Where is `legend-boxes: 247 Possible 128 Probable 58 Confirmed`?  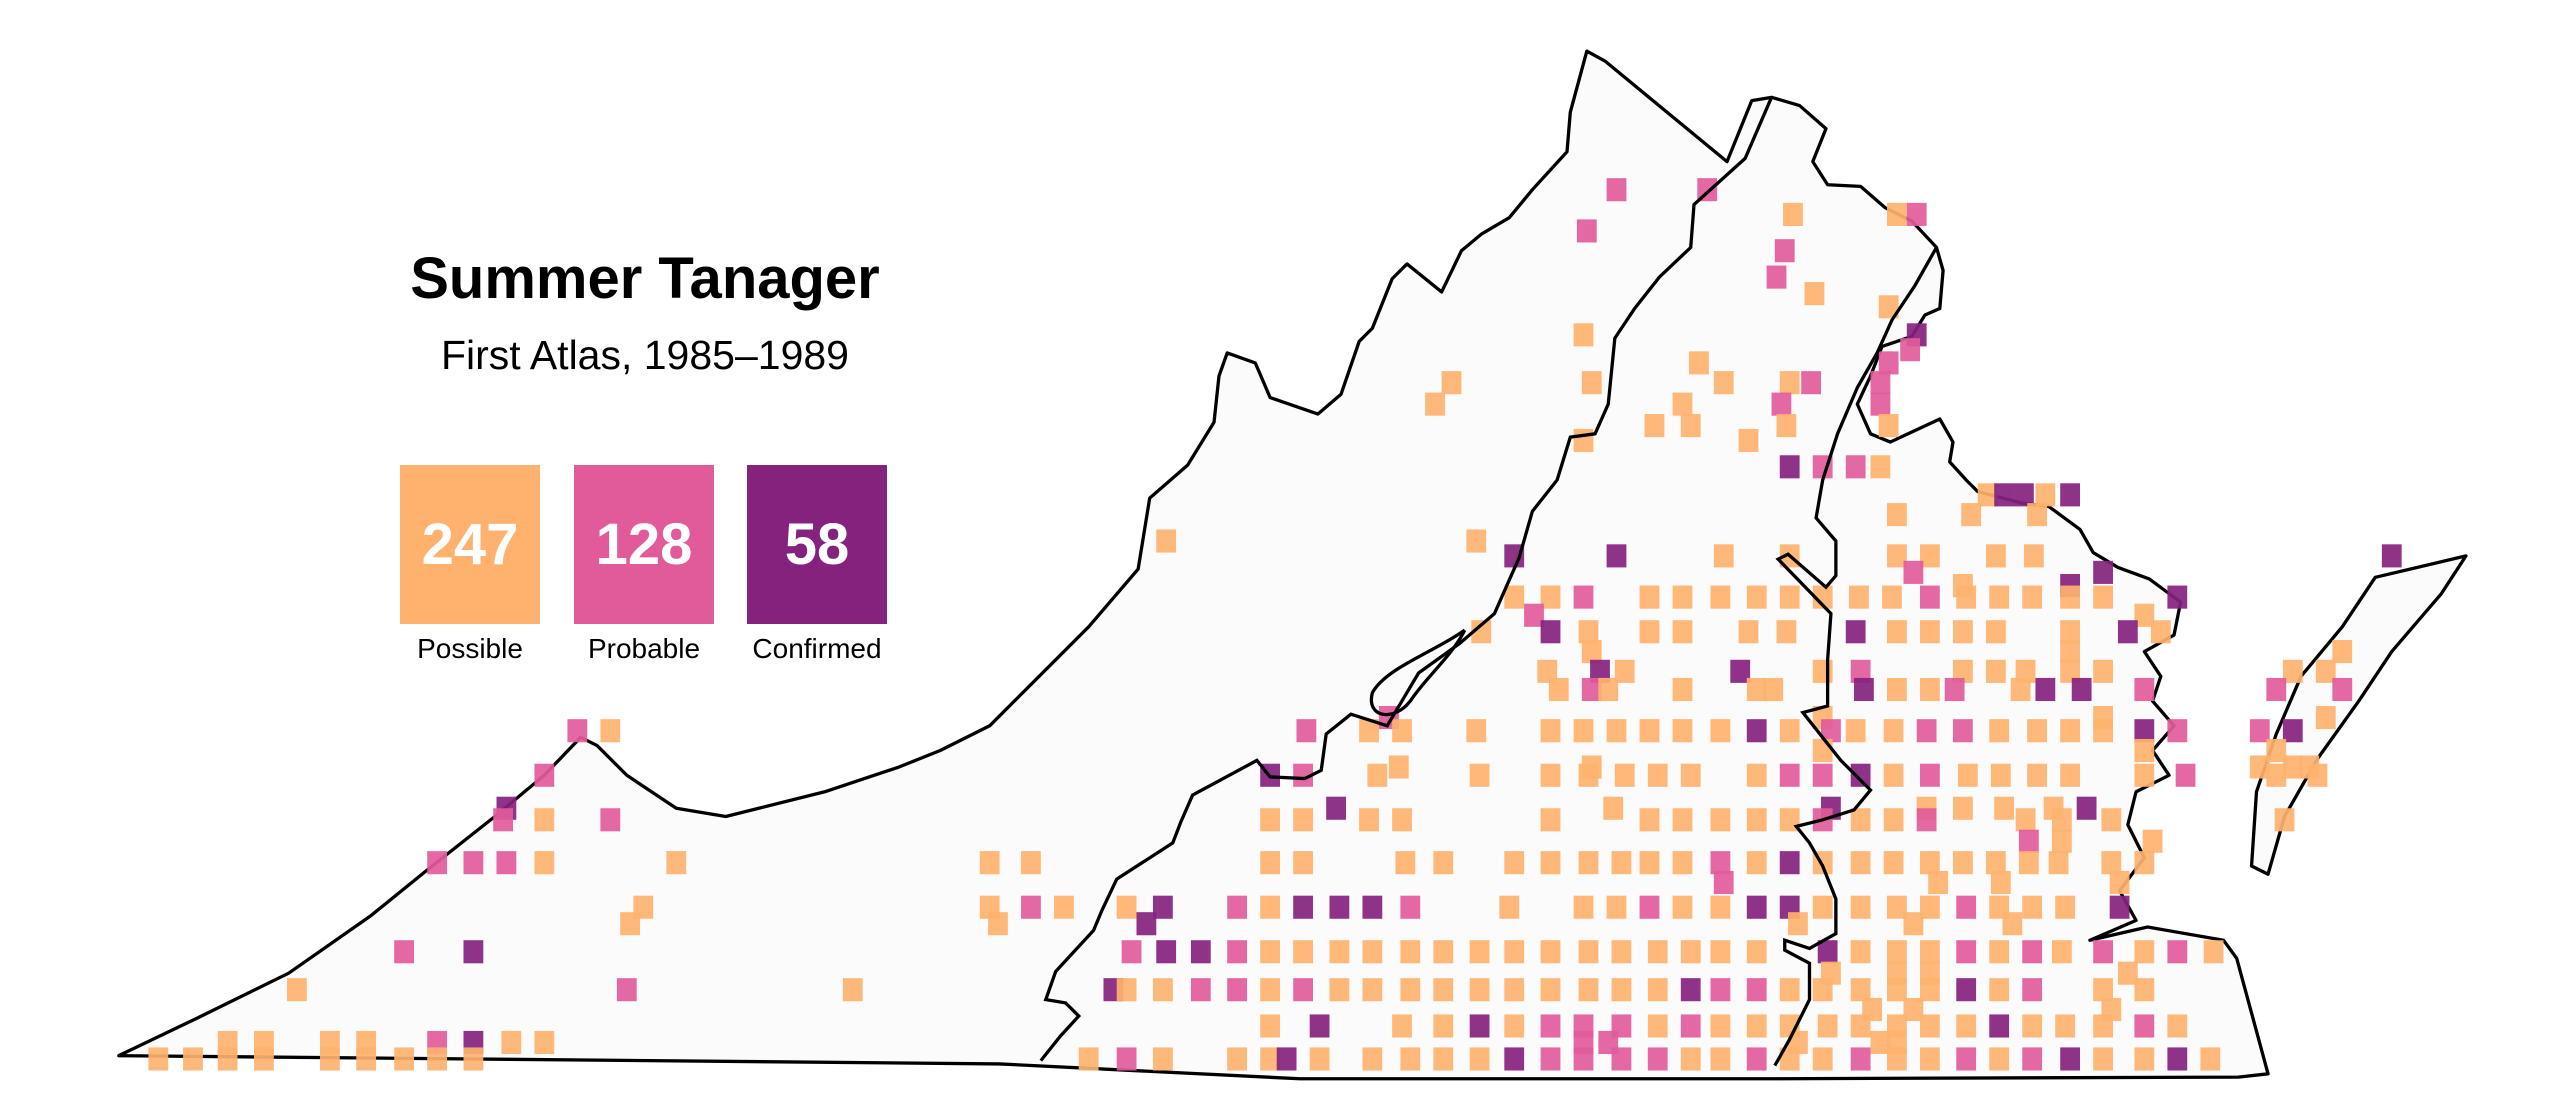
legend-boxes: 247 Possible 128 Probable 58 Confirmed is located at coordinates (645, 565).